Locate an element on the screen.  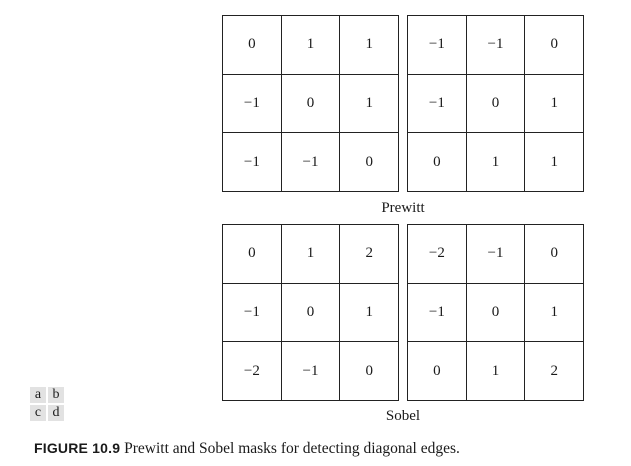
sobel-label: Sobel is located at coordinates (403, 416).